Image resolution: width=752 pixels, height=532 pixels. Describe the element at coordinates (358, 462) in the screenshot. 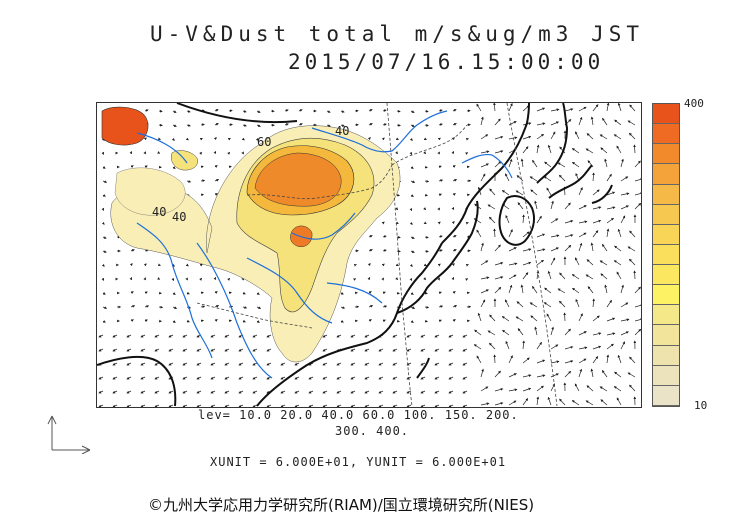

I see `unit-label: XUNIT = 6.000E+01, YUNIT = 6.000E+01` at that location.